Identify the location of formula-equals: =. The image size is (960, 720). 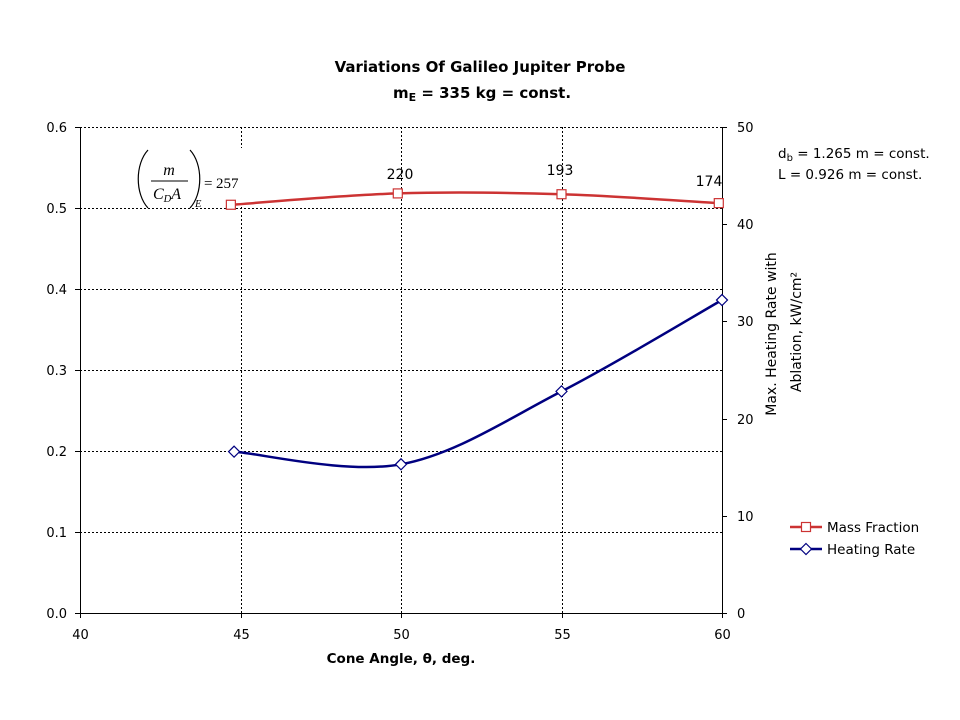
(208, 184).